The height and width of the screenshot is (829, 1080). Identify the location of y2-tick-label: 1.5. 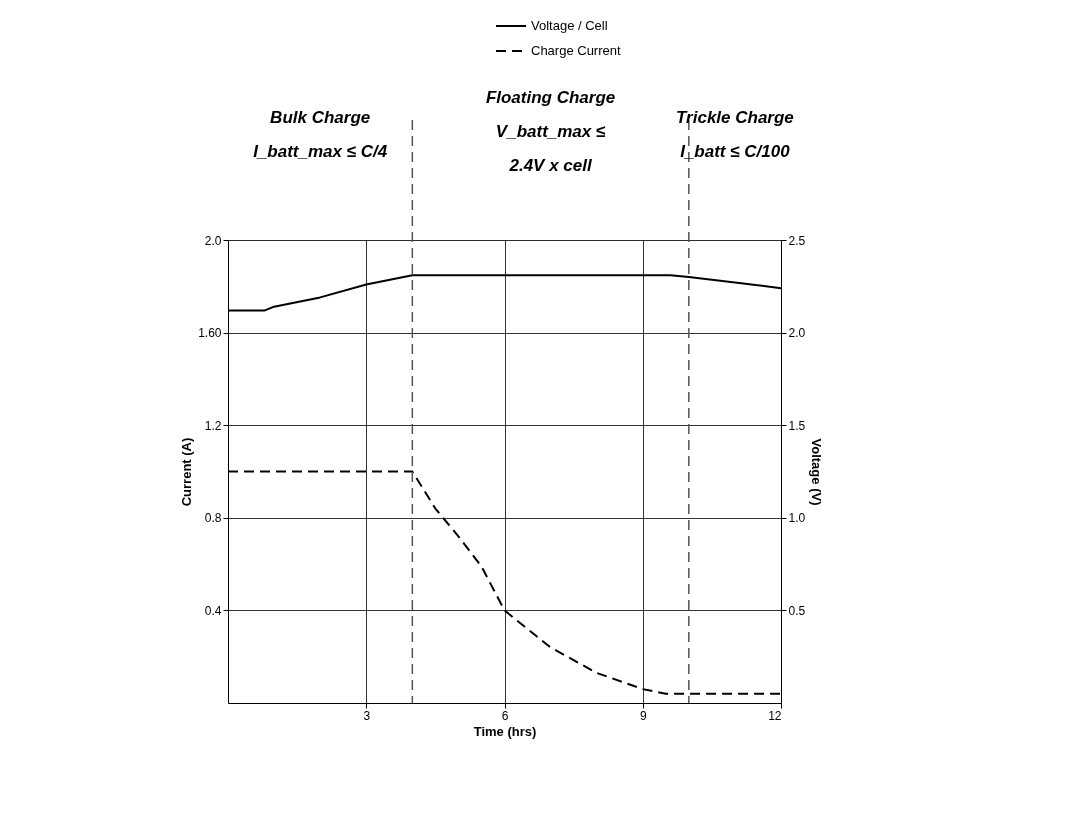
(797, 425).